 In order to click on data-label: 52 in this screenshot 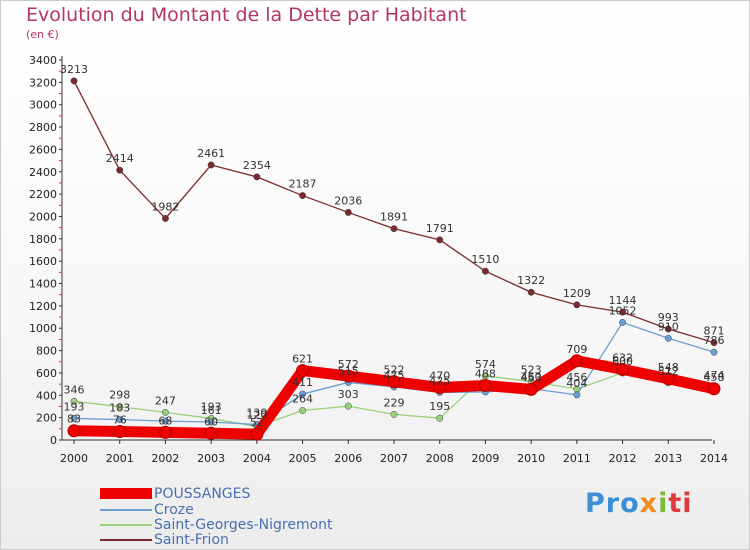, I will do `click(257, 422)`.